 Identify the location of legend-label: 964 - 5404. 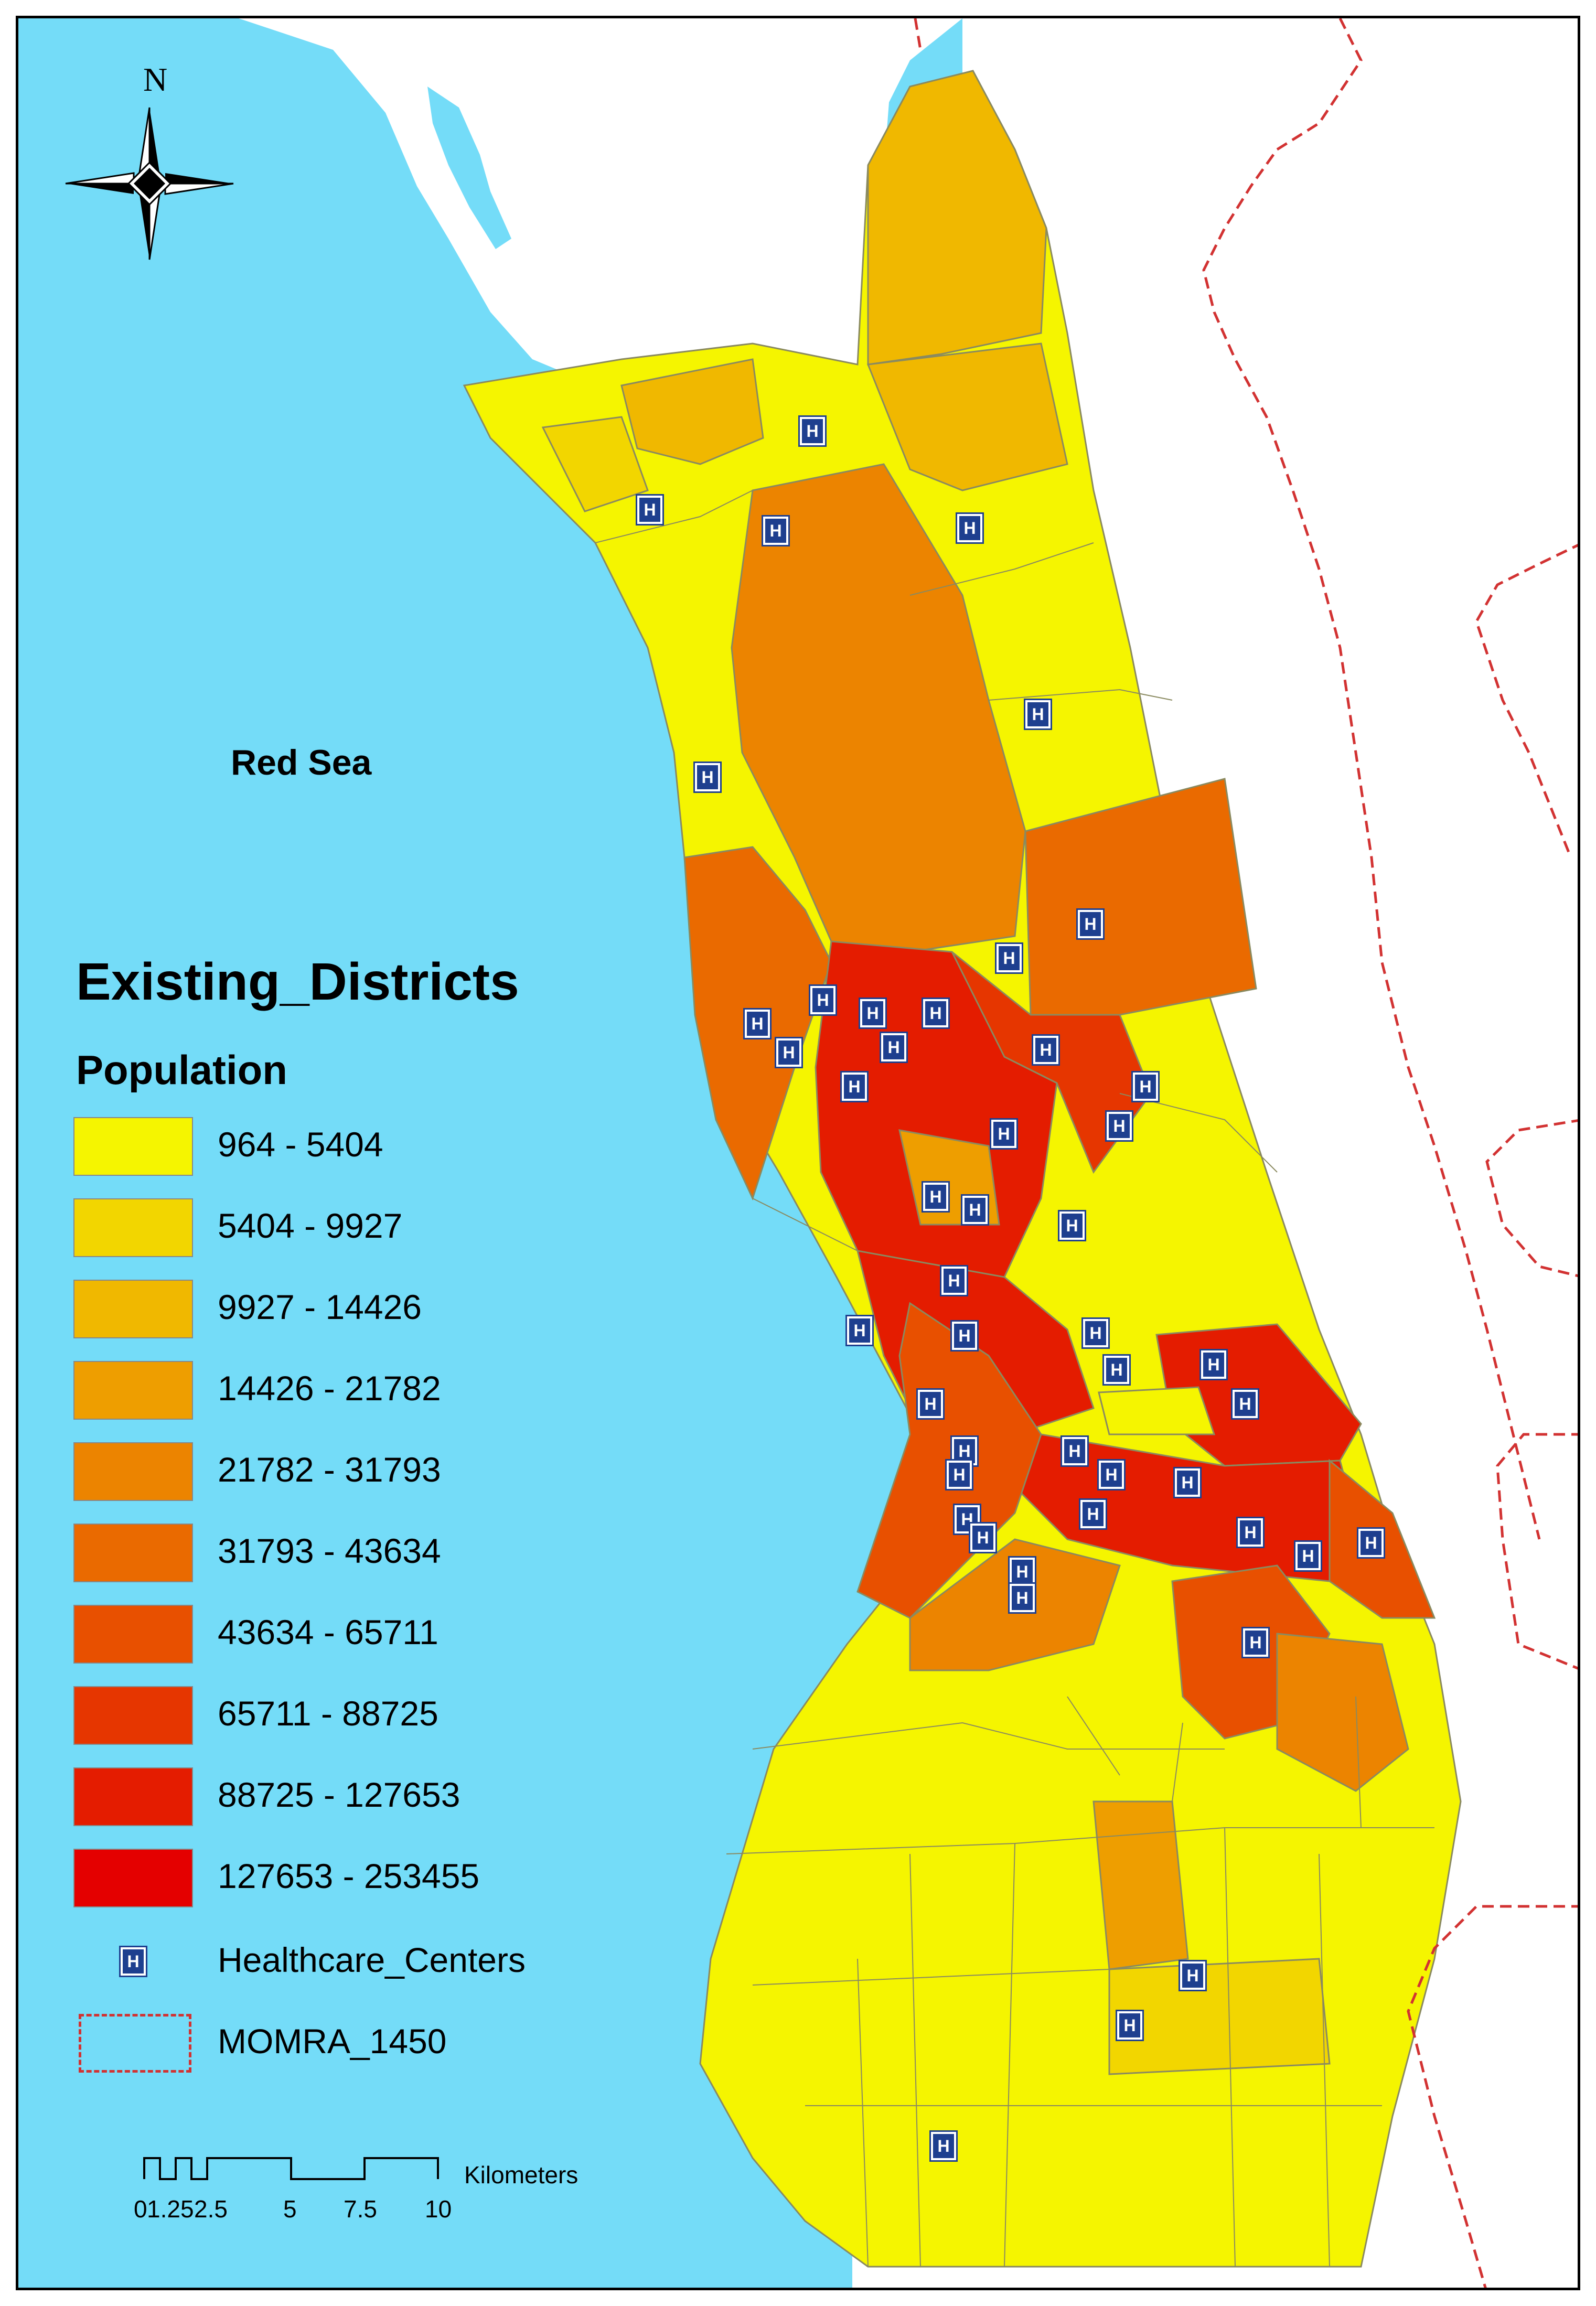
(300, 1144).